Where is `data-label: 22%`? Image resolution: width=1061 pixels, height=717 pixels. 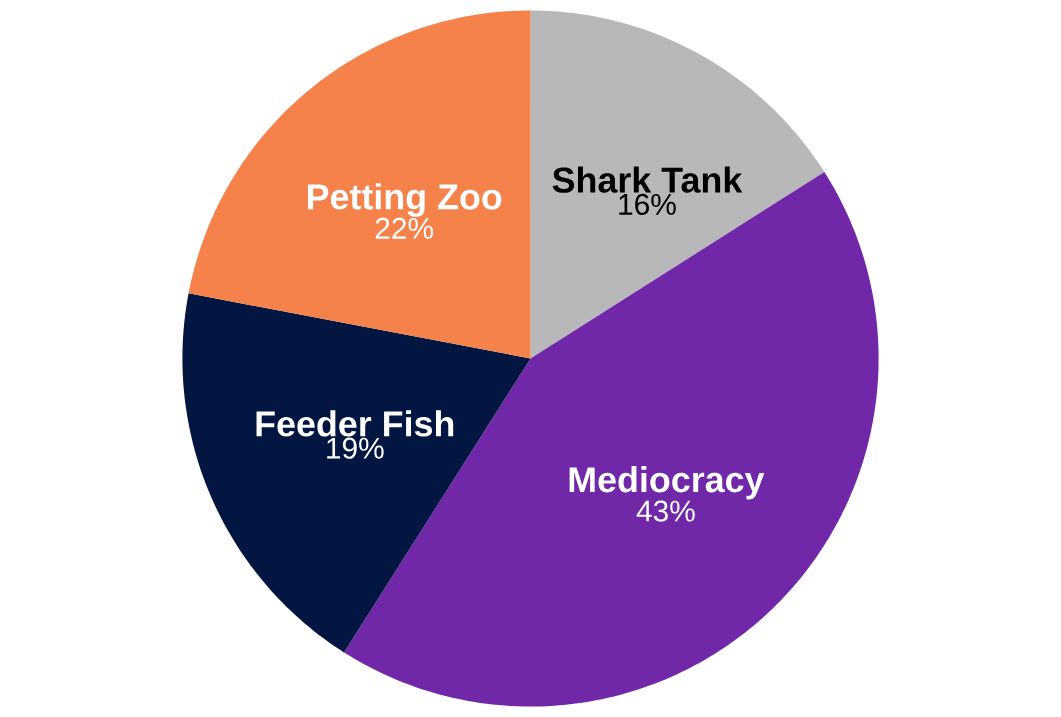
data-label: 22% is located at coordinates (404, 228).